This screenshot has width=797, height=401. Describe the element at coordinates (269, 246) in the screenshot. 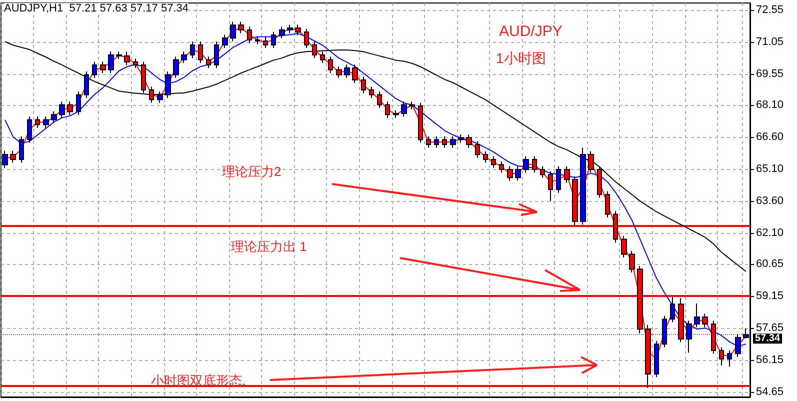

I see `annotation: 理论压力出 1` at that location.